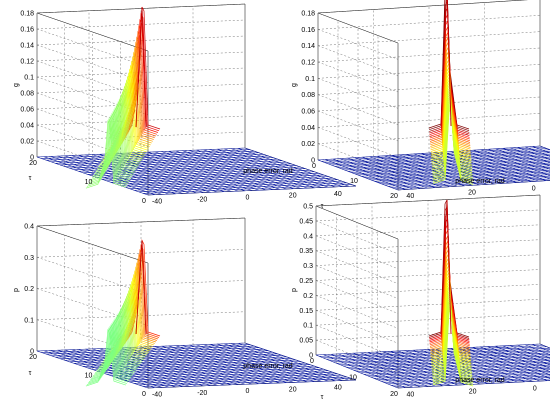 This screenshot has height=403, width=550. What do you see at coordinates (27, 46) in the screenshot?
I see `z-tick-label: 0.14` at bounding box center [27, 46].